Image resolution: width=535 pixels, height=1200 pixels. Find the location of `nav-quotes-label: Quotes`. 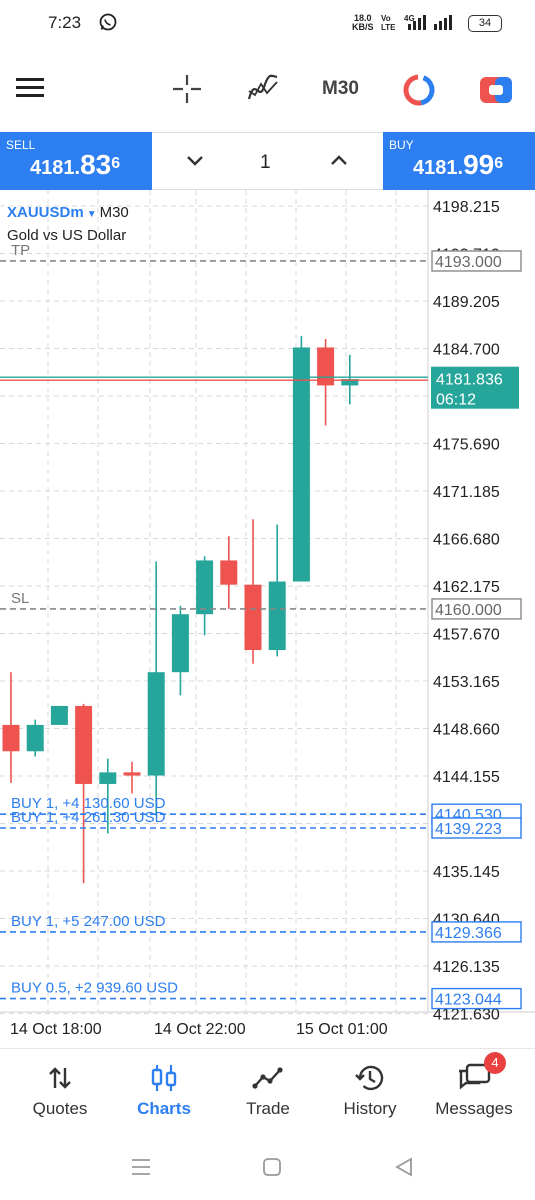

nav-quotes-label: Quotes is located at coordinates (60, 1108).